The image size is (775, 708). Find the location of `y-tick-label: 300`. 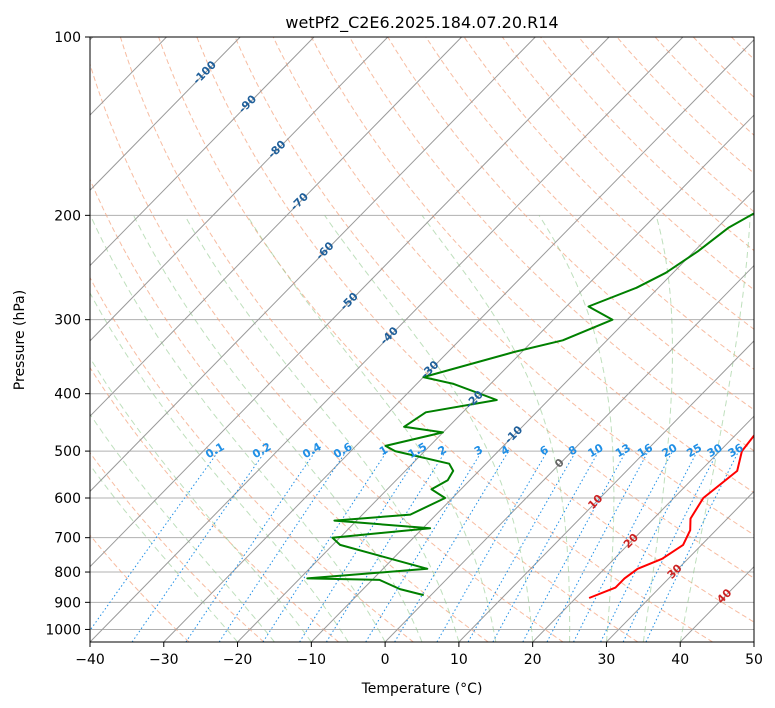

y-tick-label: 300 is located at coordinates (67, 321).